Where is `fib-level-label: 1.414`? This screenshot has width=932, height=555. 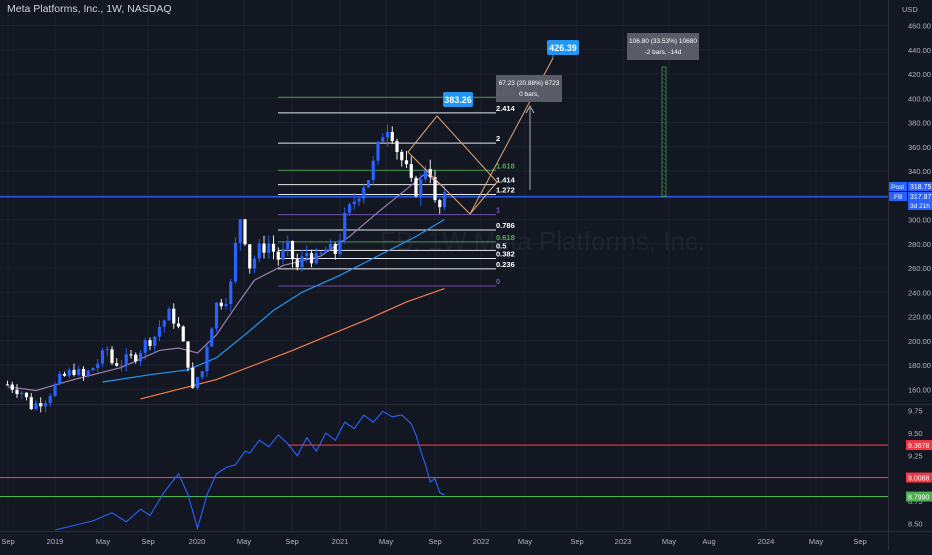 fib-level-label: 1.414 is located at coordinates (506, 180).